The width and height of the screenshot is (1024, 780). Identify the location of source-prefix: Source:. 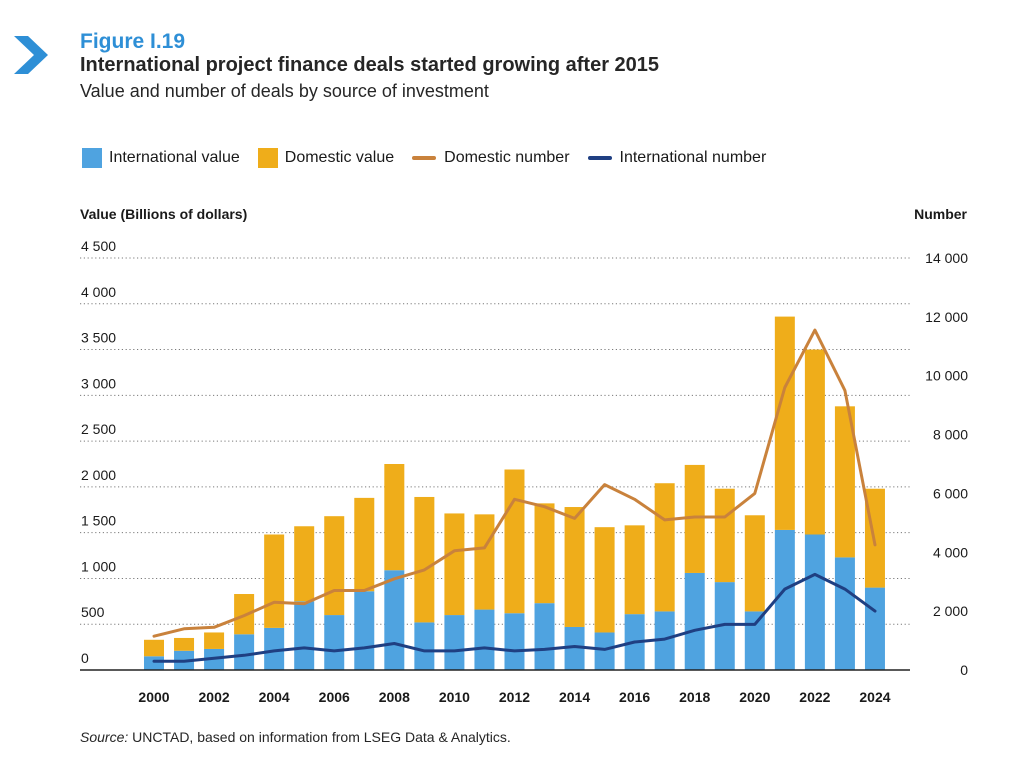
(104, 737).